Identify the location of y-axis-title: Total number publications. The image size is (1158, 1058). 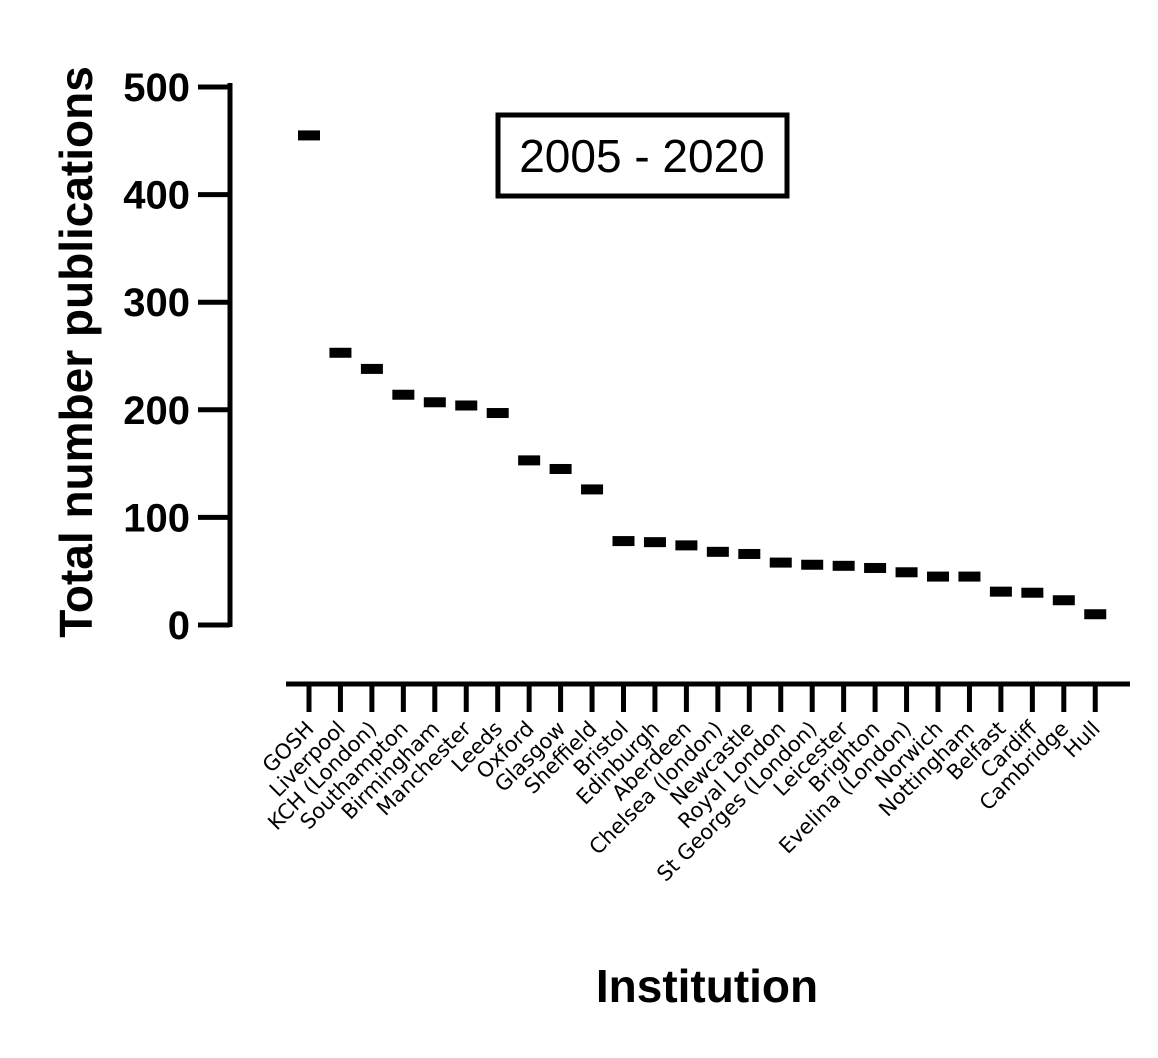
(76, 352).